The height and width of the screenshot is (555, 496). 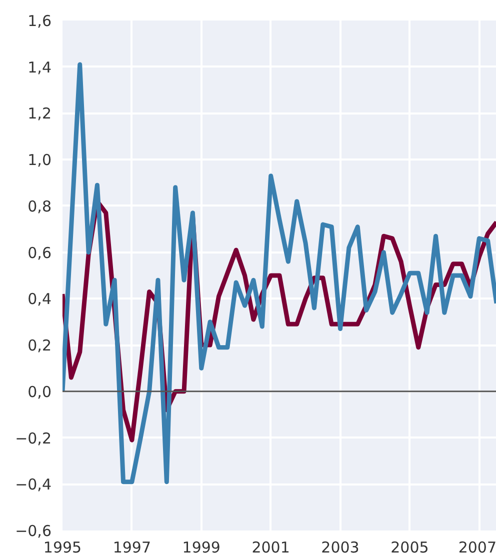 I want to click on x-tick-label: 1997, so click(x=132, y=546).